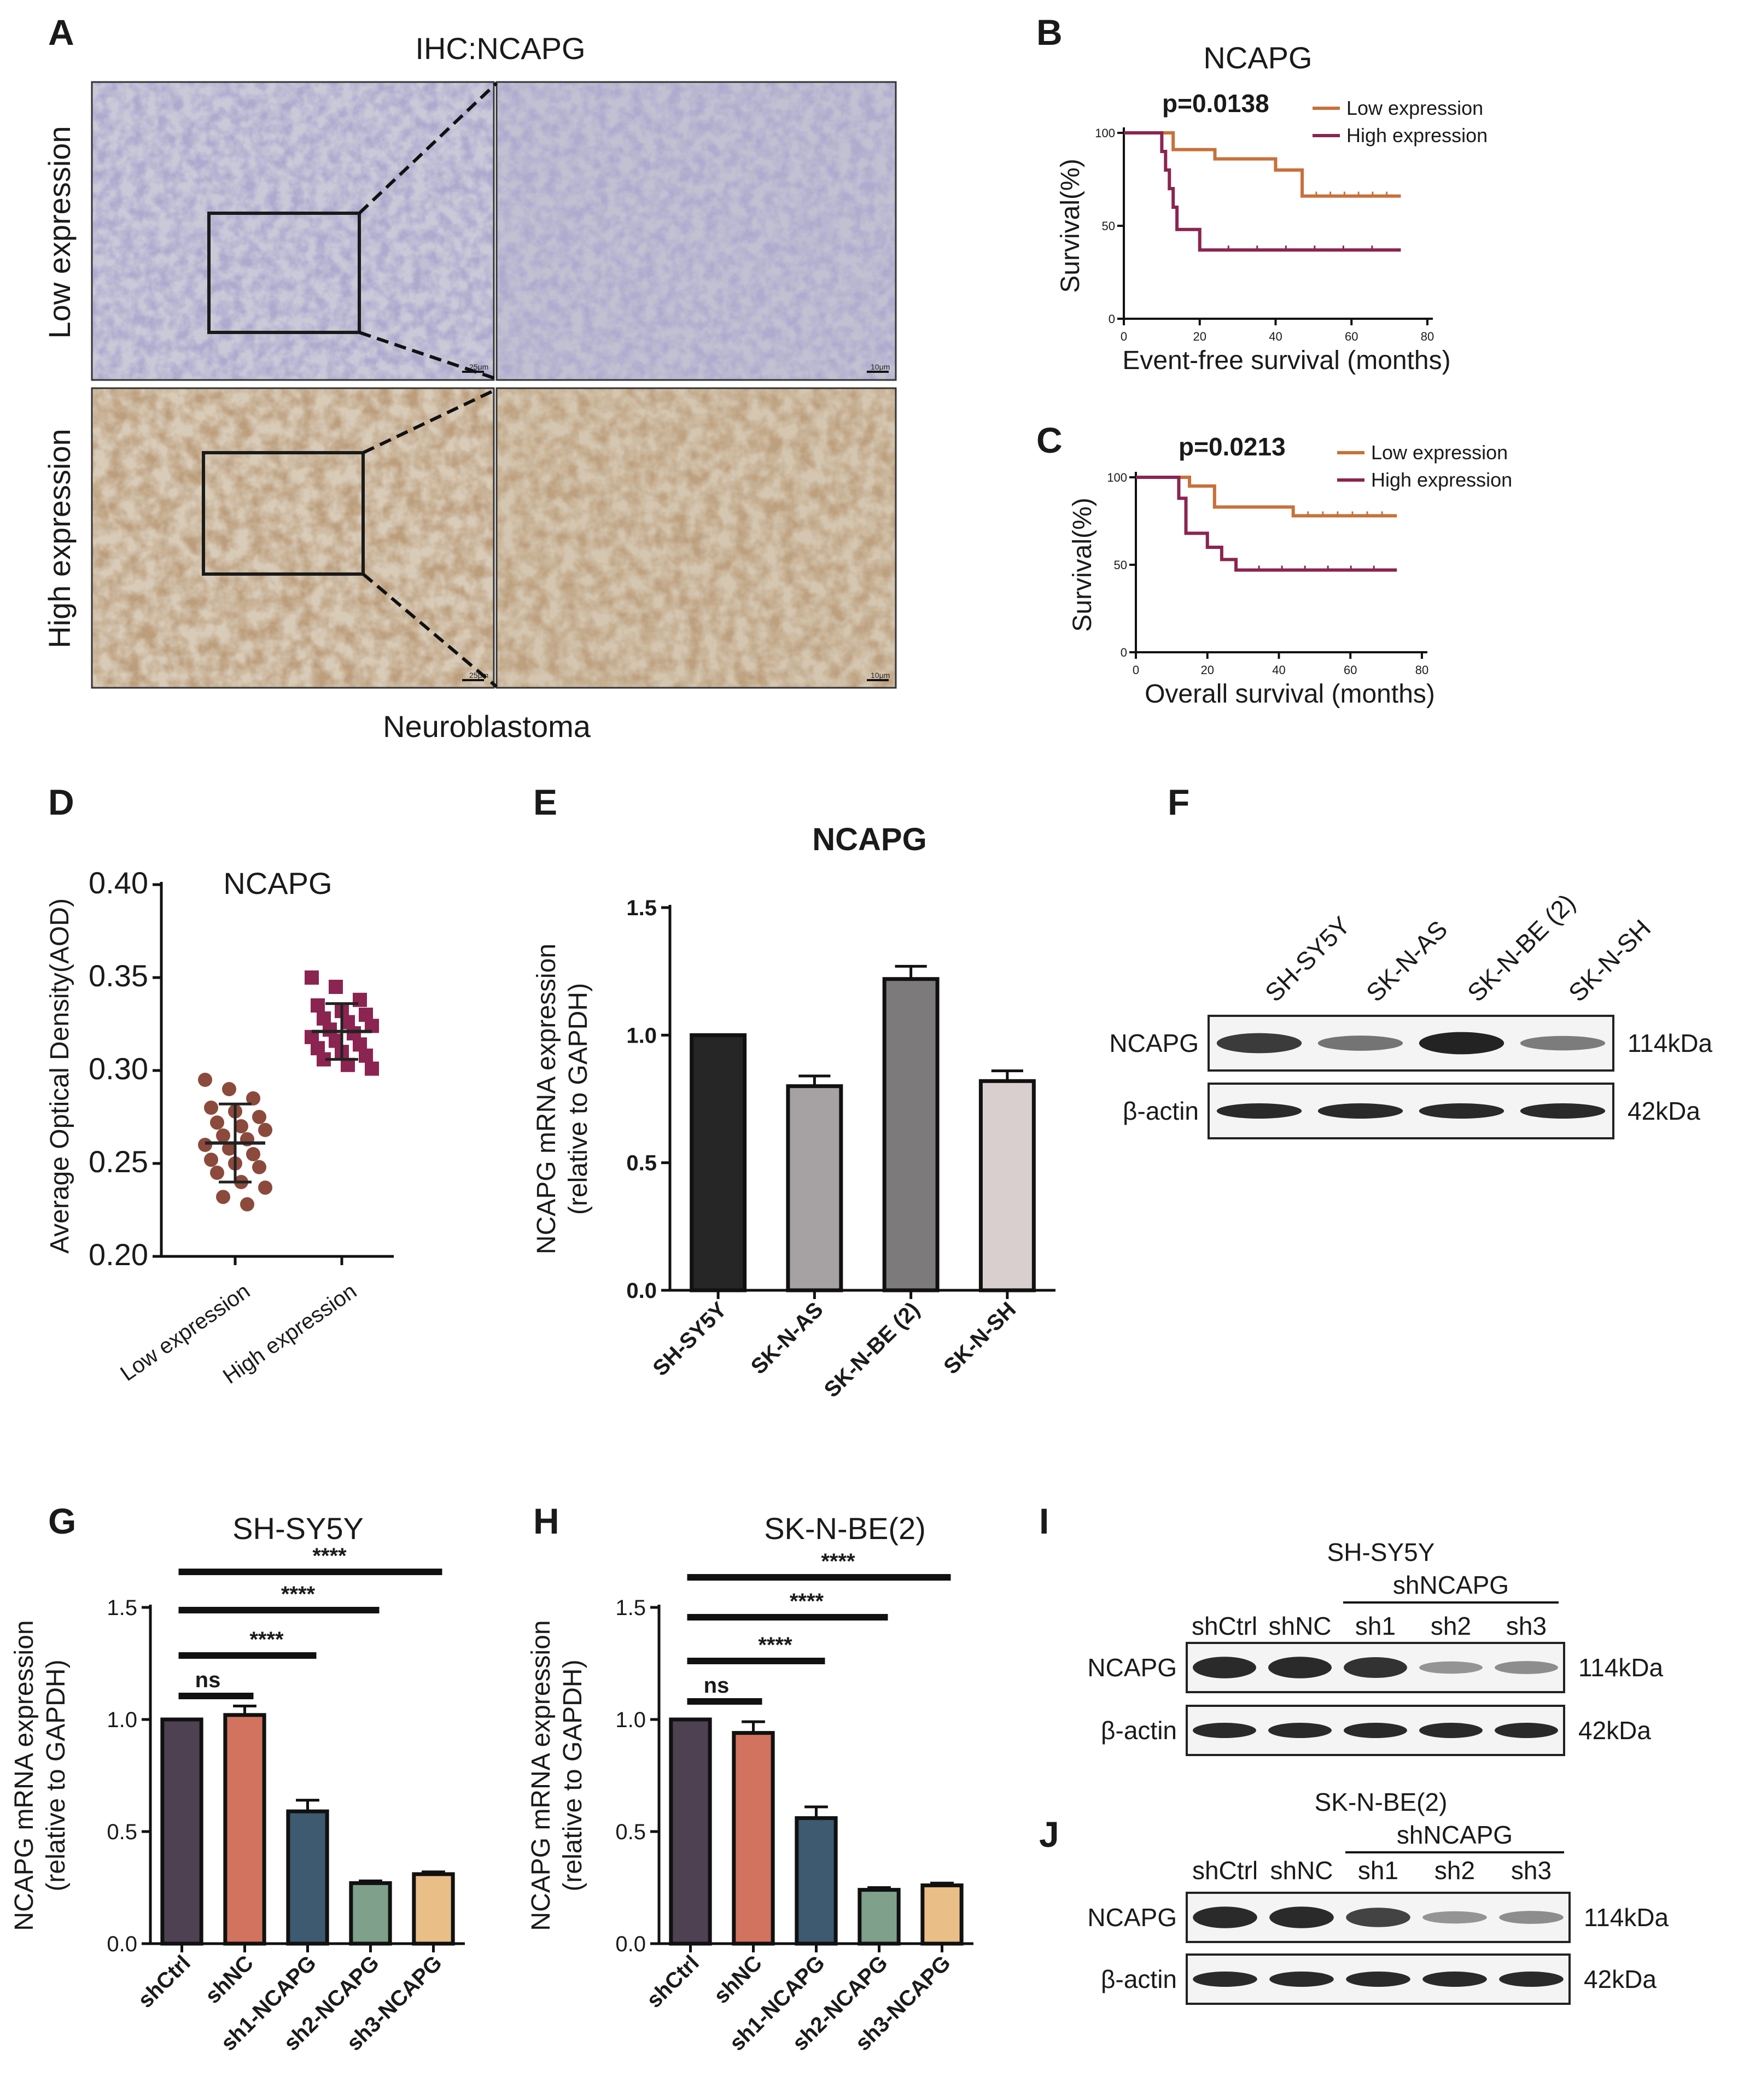 The image size is (1738, 2100). Describe the element at coordinates (1044, 1521) in the screenshot. I see `panel-label-i: I` at that location.